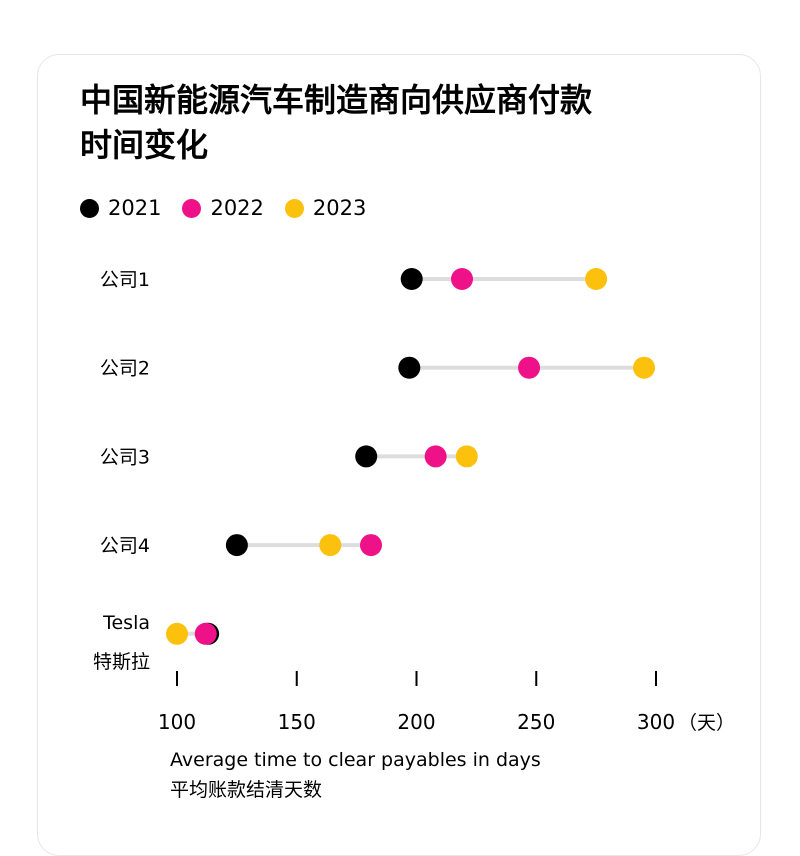 The image size is (800, 856). Describe the element at coordinates (237, 208) in the screenshot. I see `legend-label-2022: 2022` at that location.